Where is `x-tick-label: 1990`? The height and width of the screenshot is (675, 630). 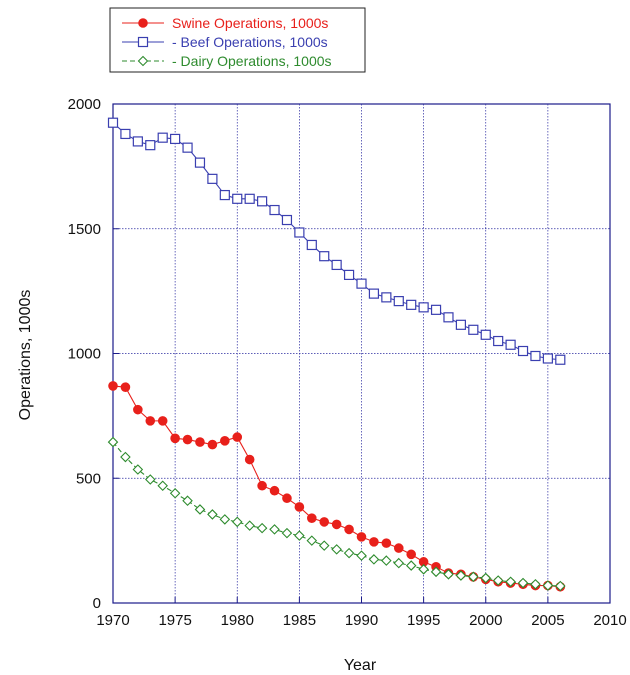 x-tick-label: 1990 is located at coordinates (361, 620).